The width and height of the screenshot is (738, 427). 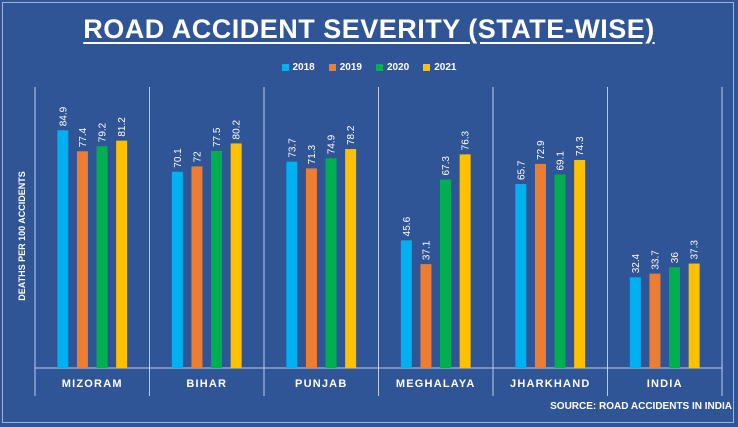 I want to click on data-label: 32.4, so click(x=636, y=263).